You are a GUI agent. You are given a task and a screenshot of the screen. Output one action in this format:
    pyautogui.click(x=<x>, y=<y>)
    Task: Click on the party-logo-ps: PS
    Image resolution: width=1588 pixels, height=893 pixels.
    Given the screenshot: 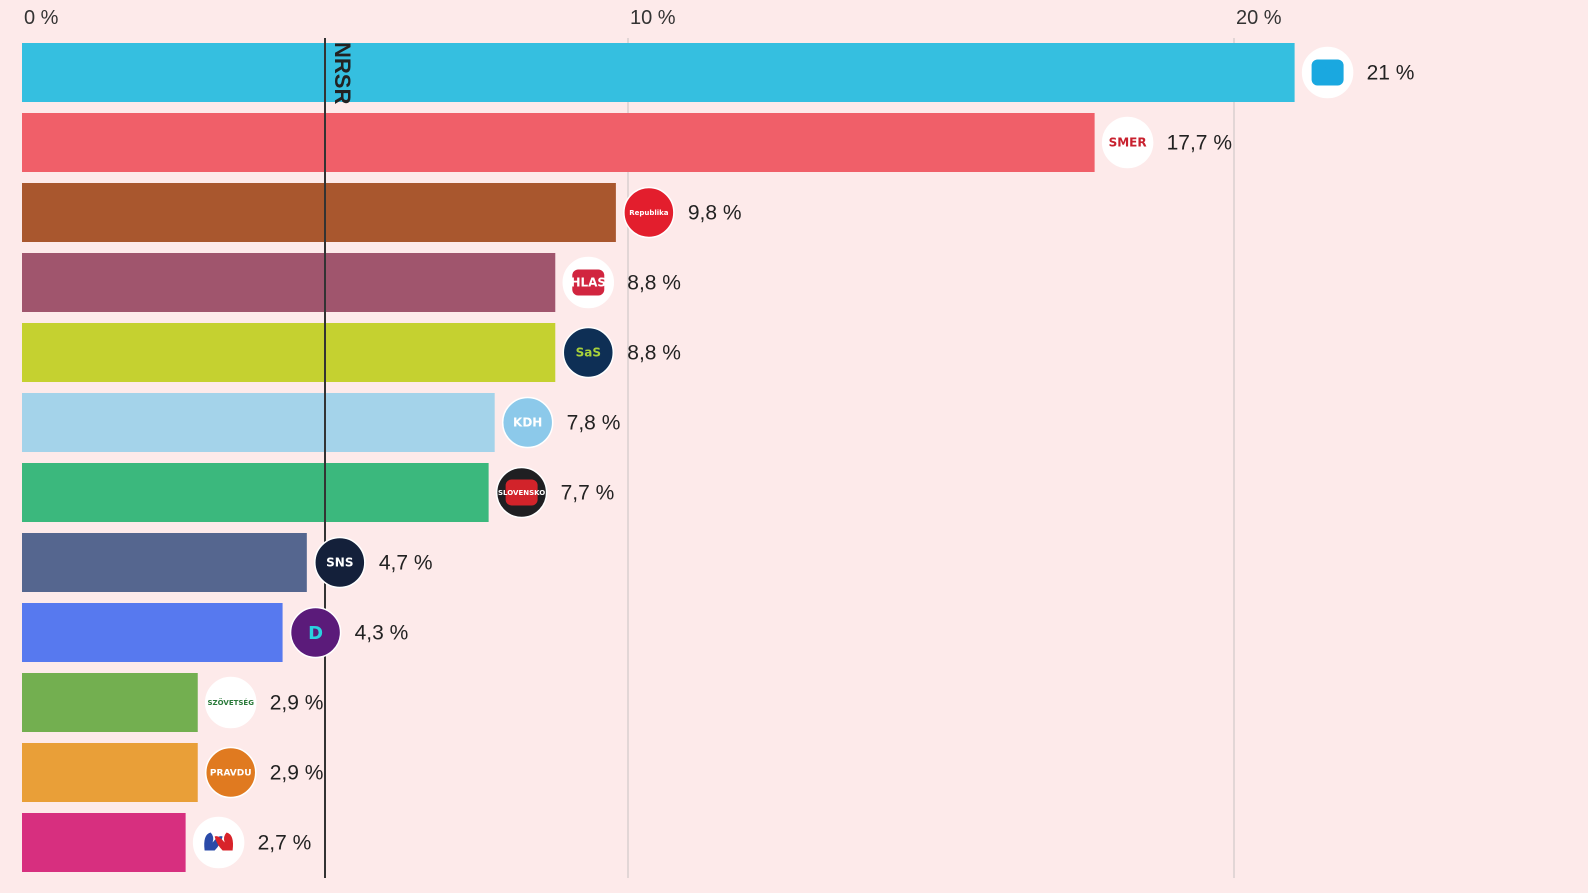 What is the action you would take?
    pyautogui.click(x=1327, y=72)
    